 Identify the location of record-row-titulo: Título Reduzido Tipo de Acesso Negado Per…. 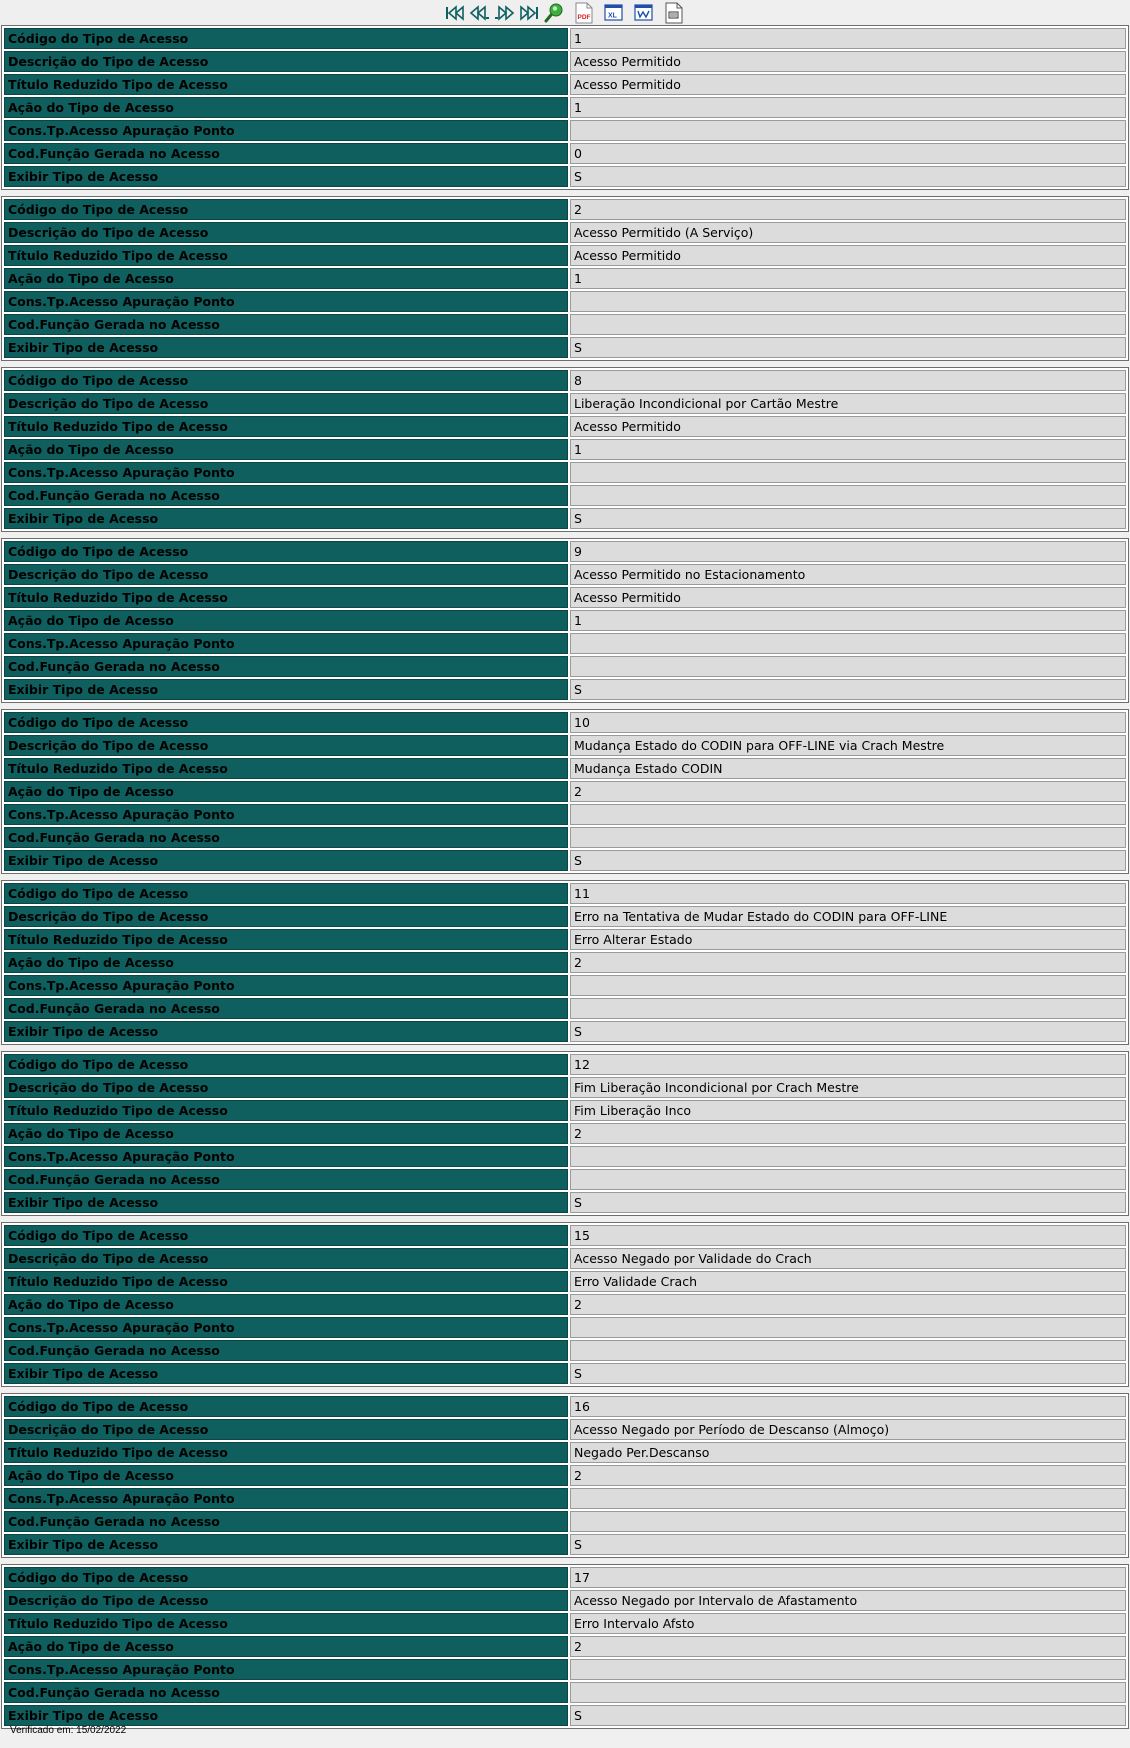
(565, 1452).